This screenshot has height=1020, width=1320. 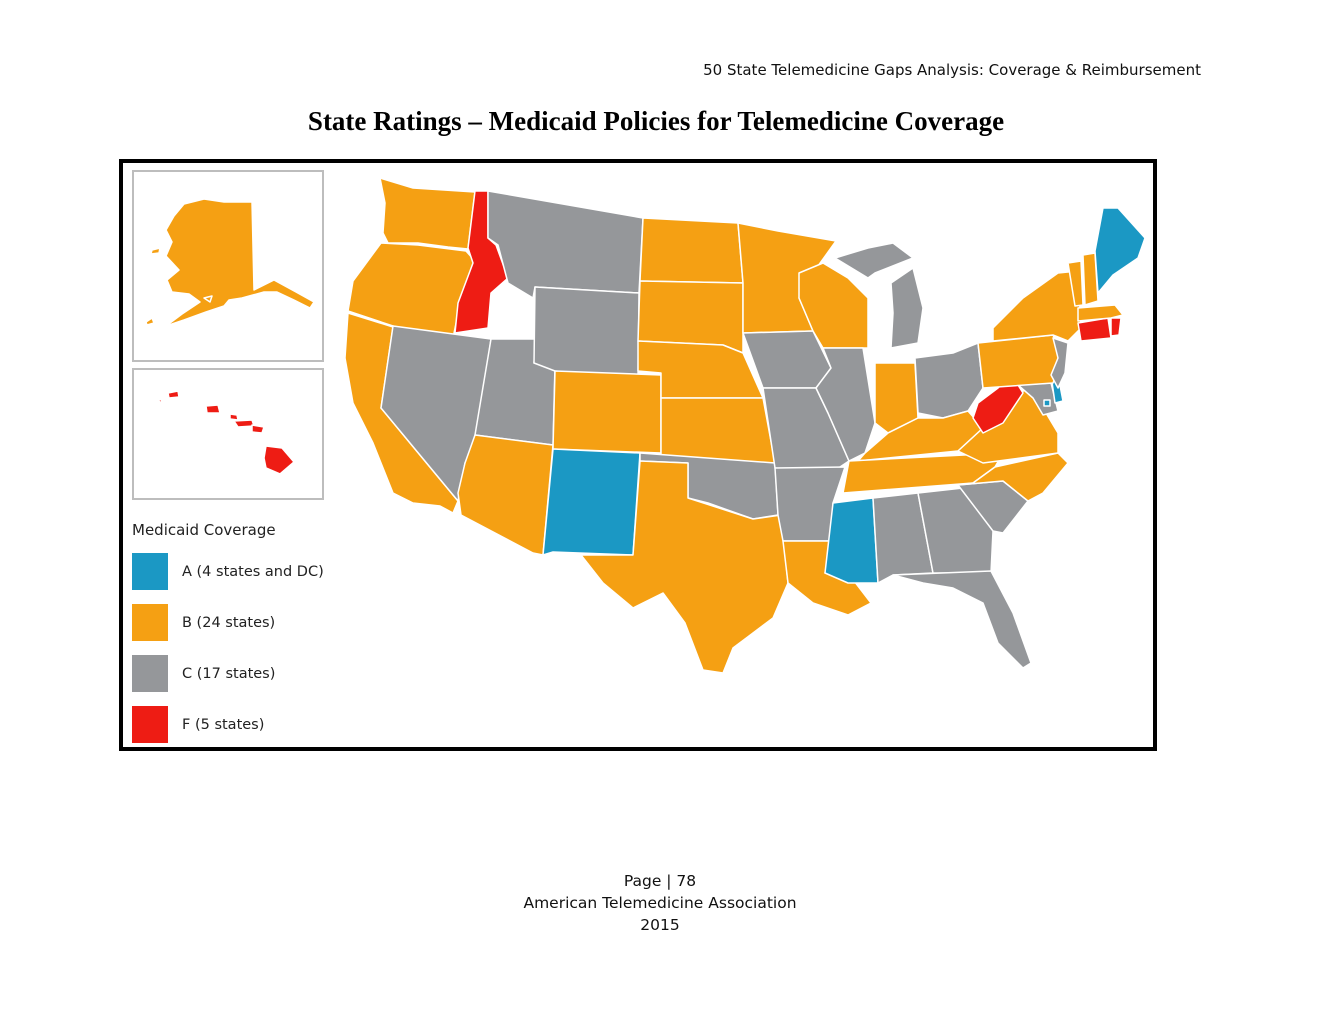 I want to click on legend-label-b: B (24 states), so click(x=229, y=622).